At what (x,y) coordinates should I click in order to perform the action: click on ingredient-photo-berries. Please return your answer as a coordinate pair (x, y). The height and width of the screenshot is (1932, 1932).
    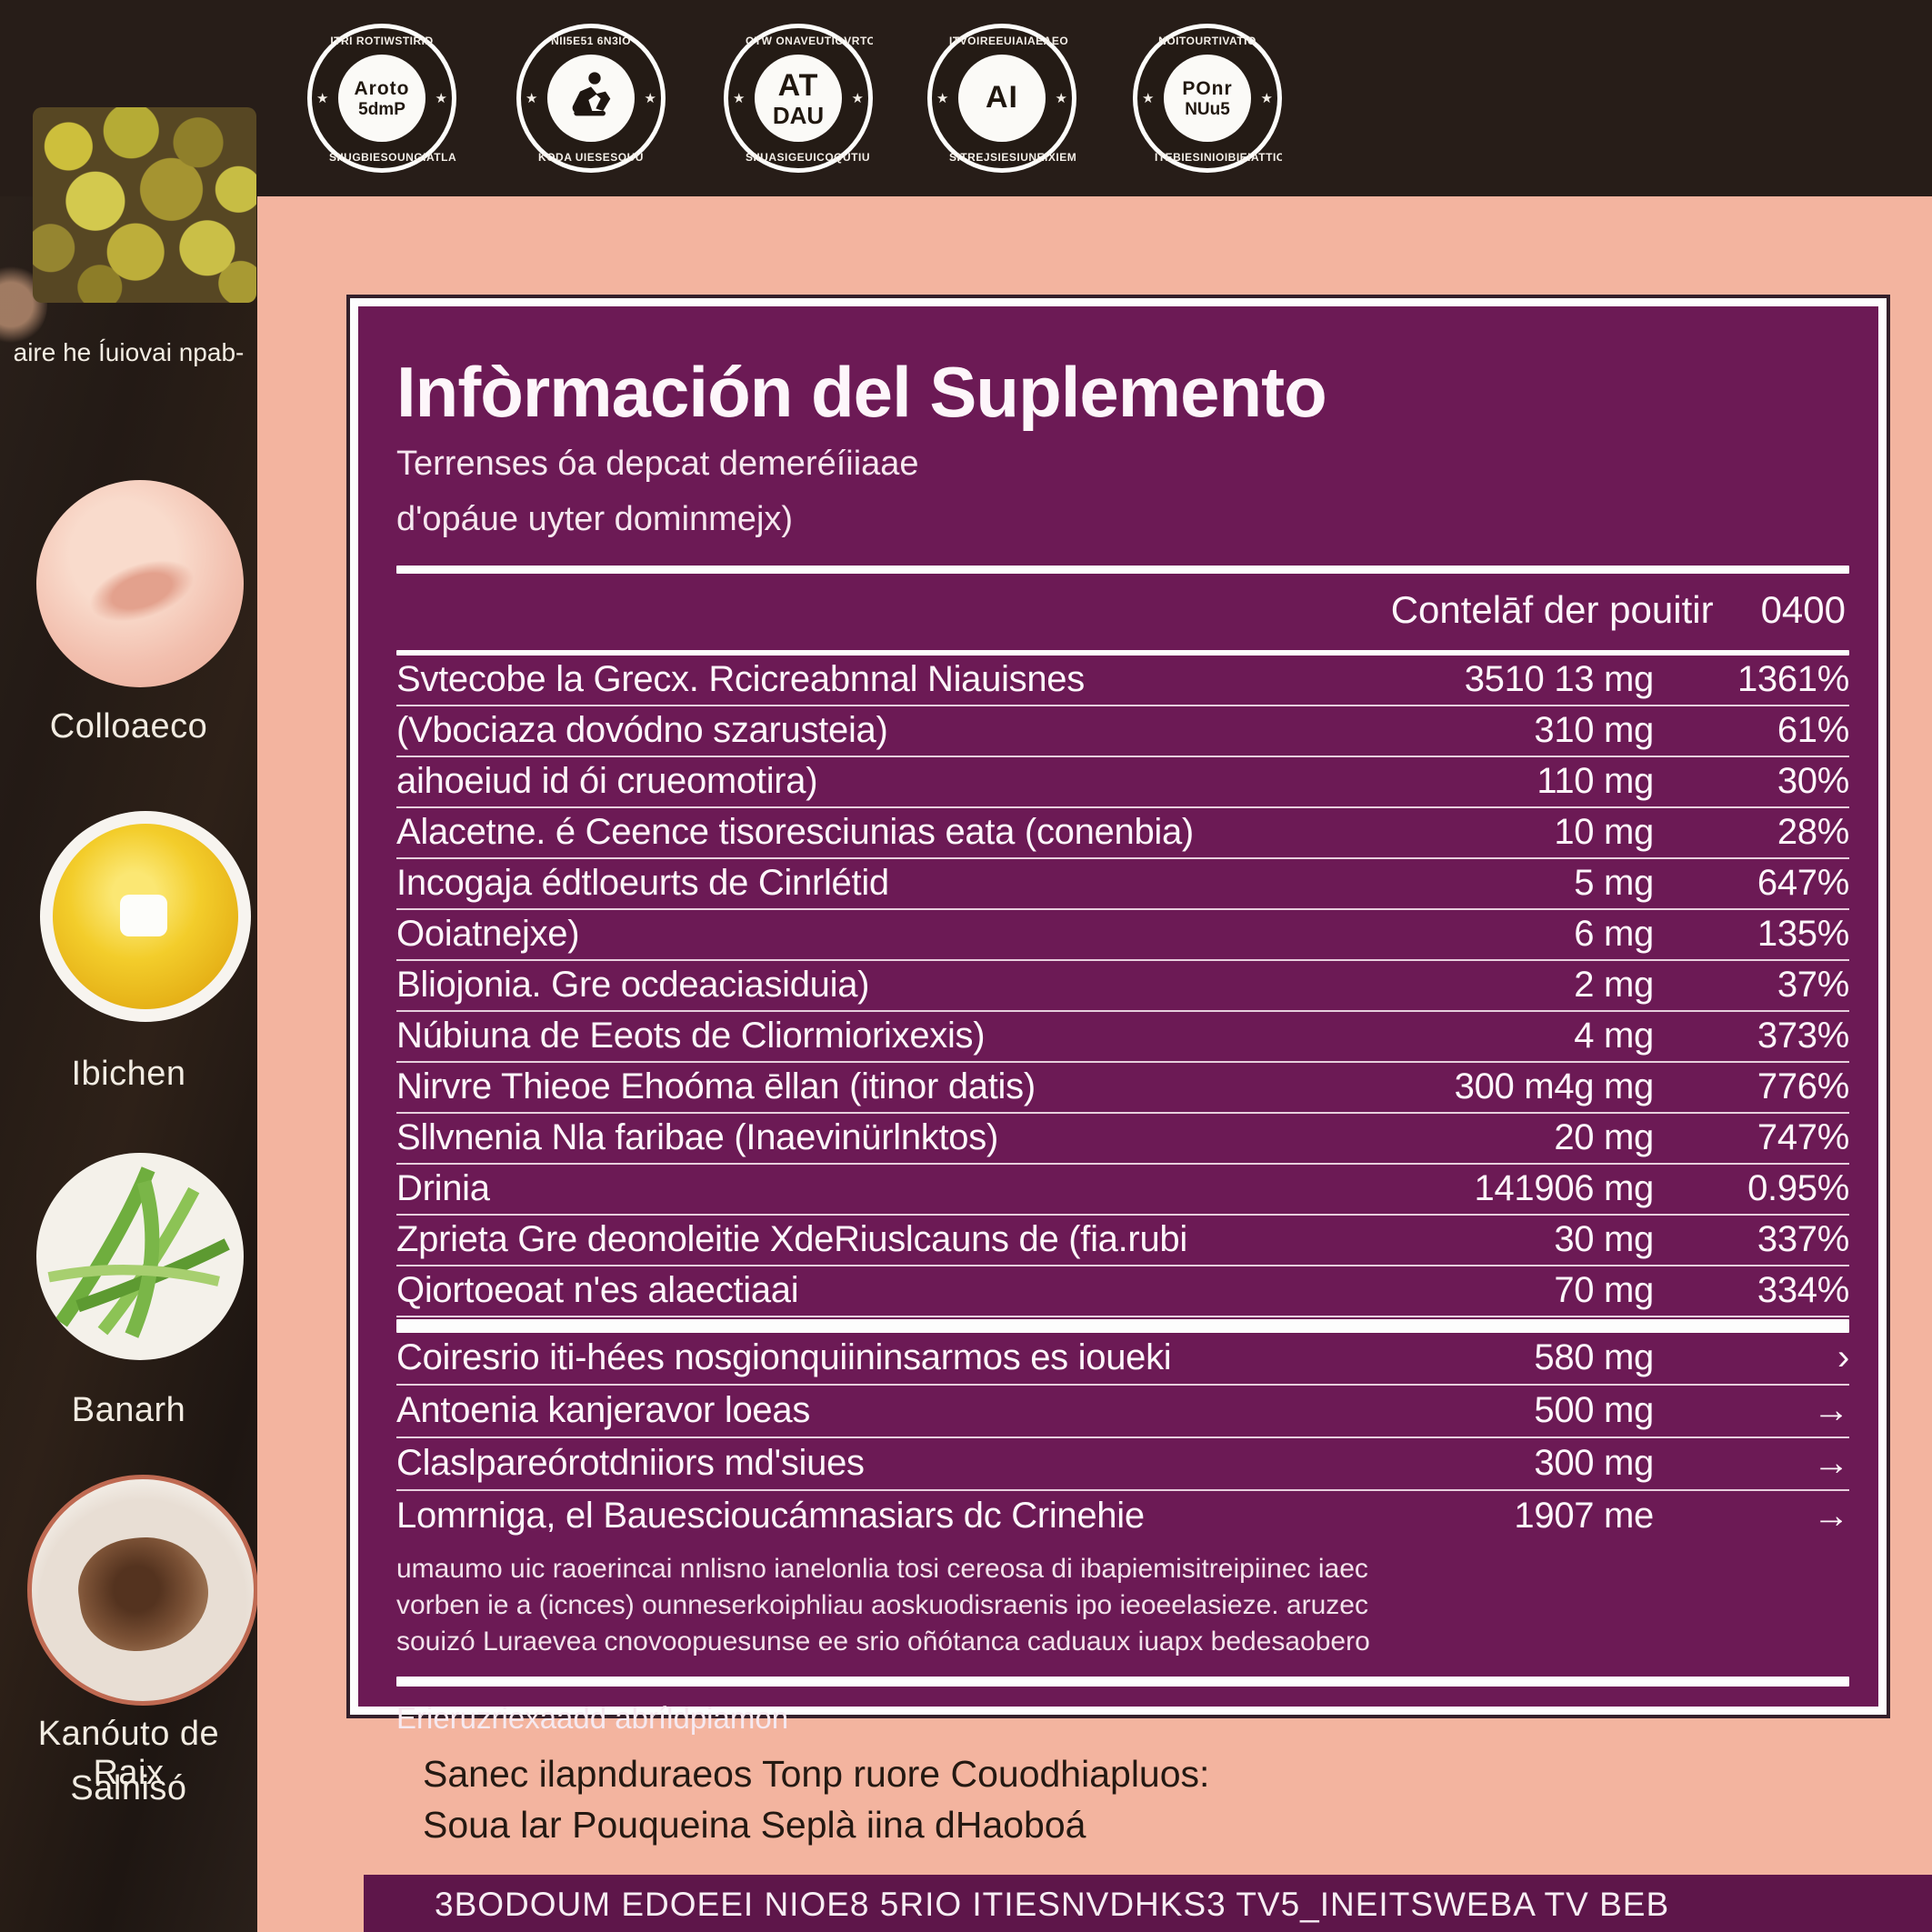
    Looking at the image, I should click on (144, 205).